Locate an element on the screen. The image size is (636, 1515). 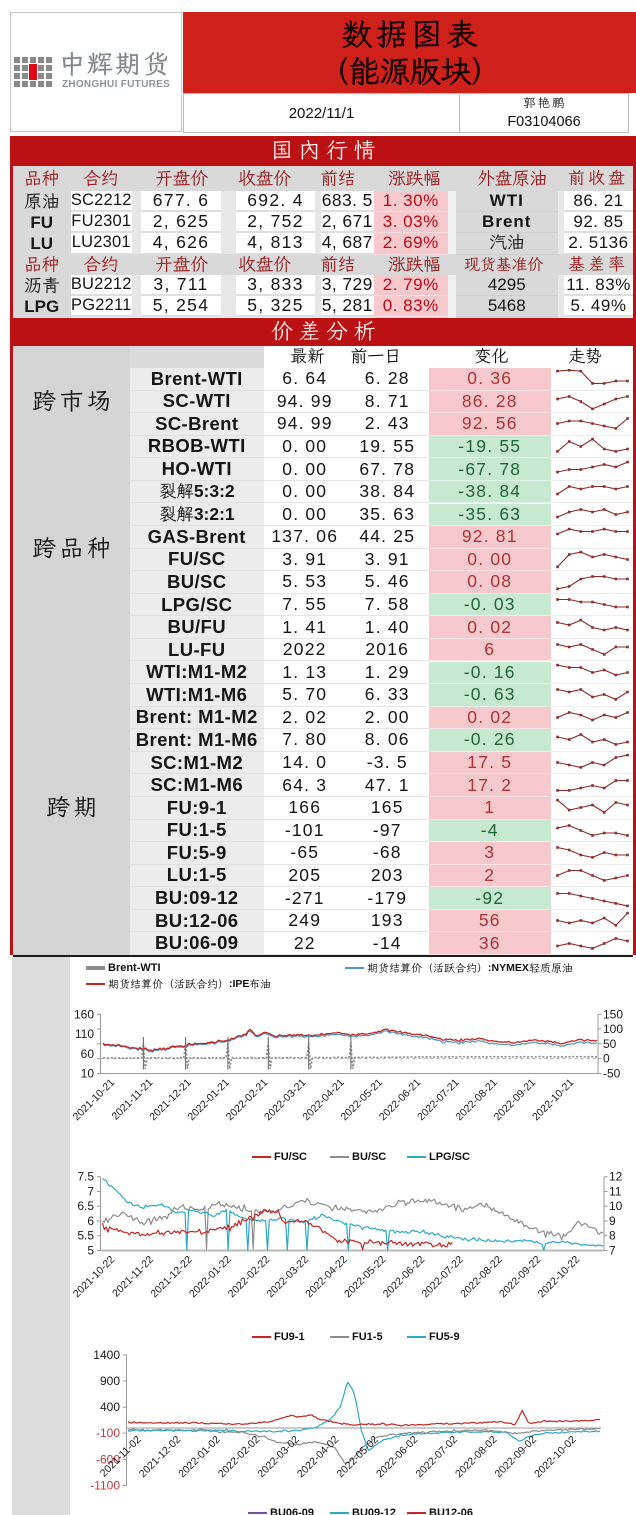
svg-text: 0 is located at coordinates (606, 1059).